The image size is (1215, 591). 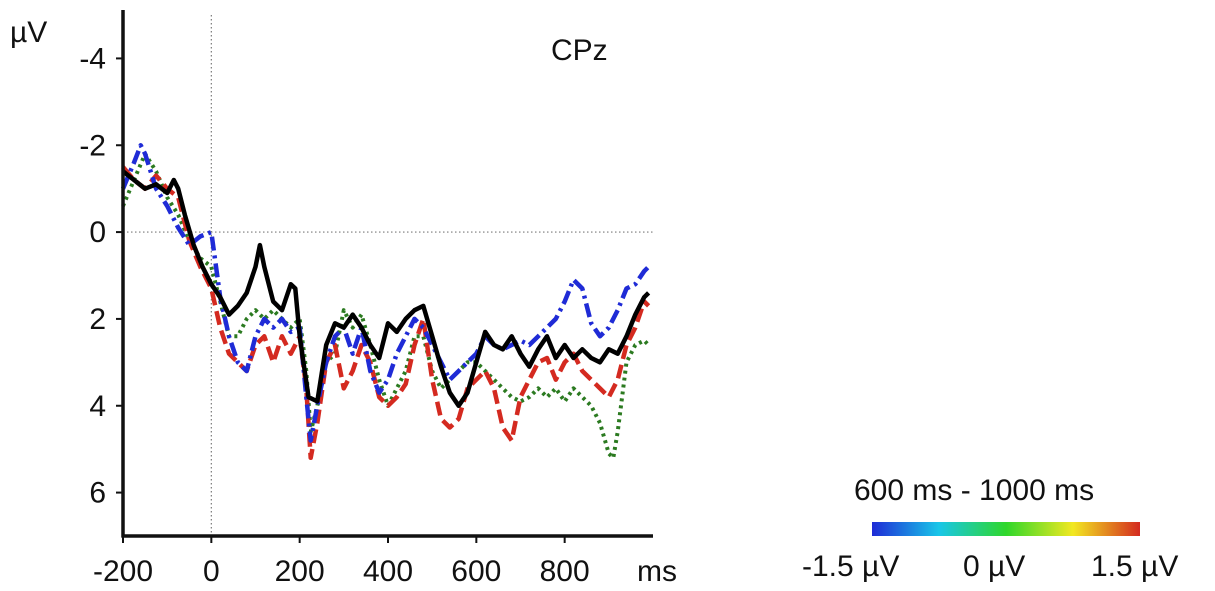 I want to click on channel-label: CPz, so click(x=579, y=50).